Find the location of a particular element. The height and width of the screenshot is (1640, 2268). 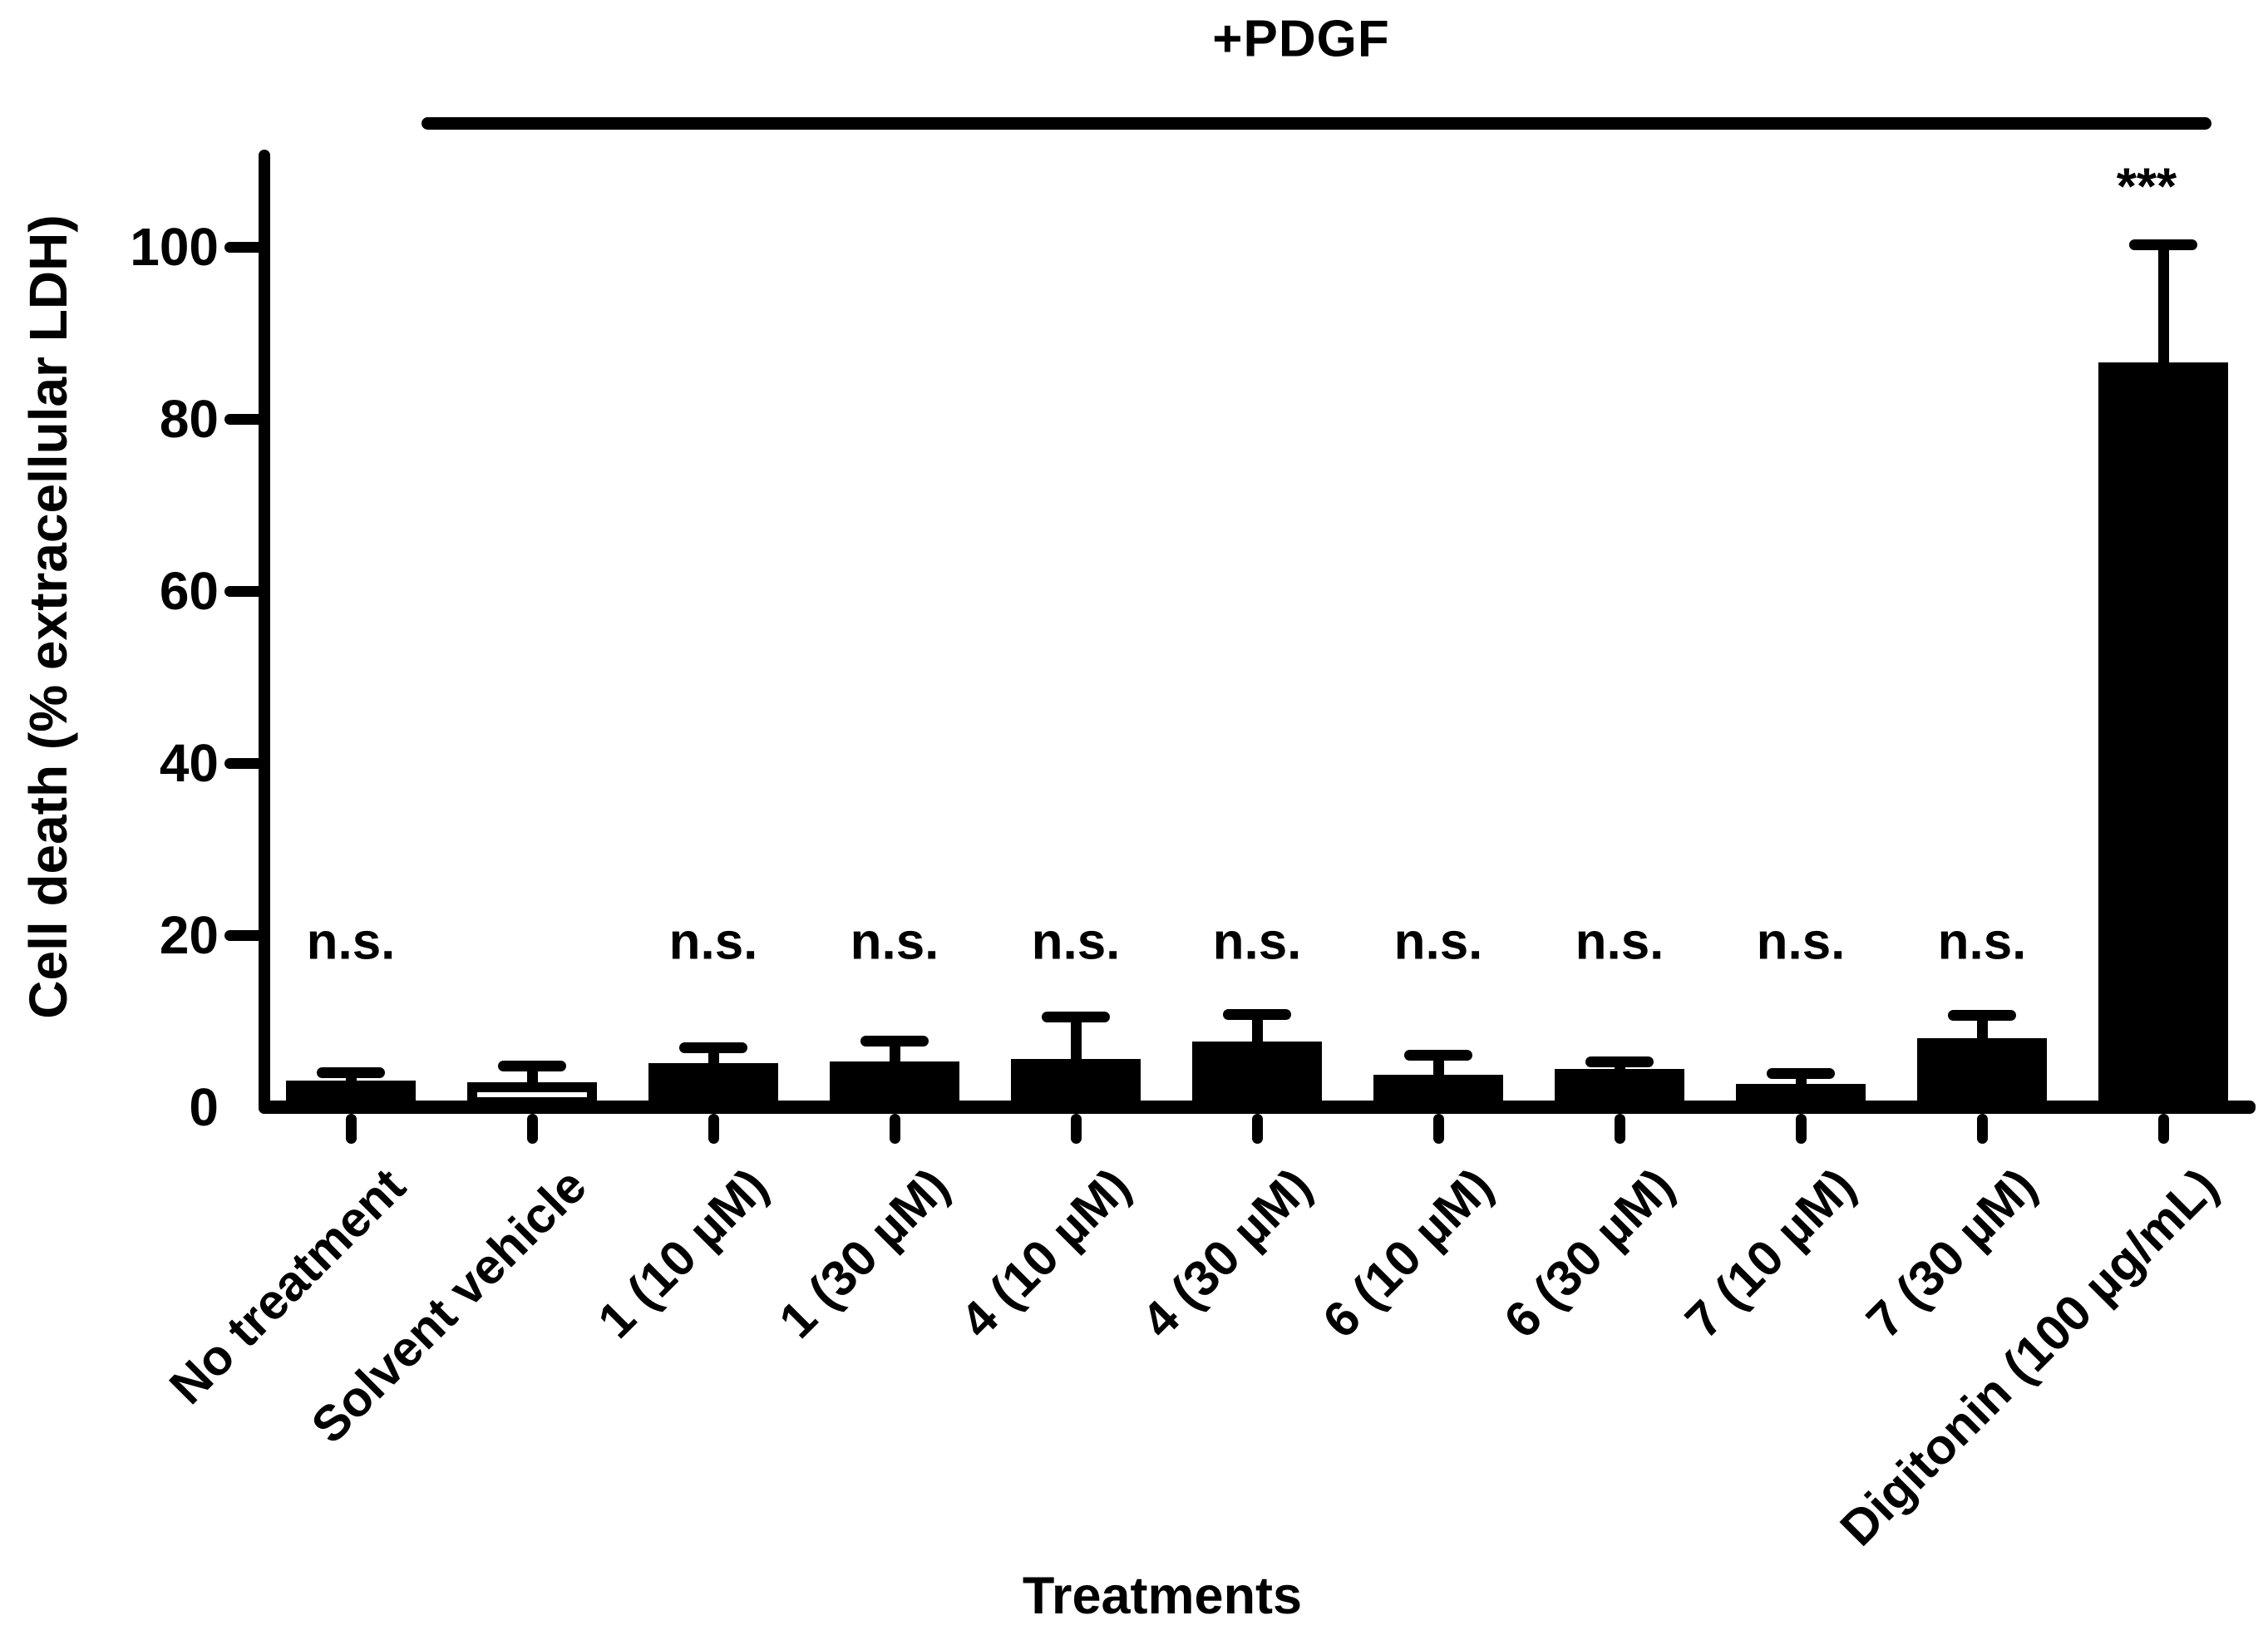

bar-4-30-m is located at coordinates (1257, 1075).